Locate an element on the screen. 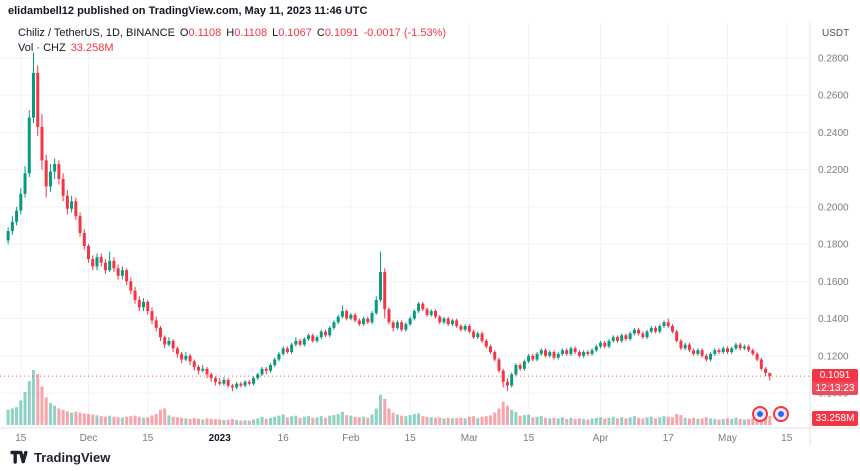 The width and height of the screenshot is (860, 471). price-tick-label: 0.2000 is located at coordinates (833, 207).